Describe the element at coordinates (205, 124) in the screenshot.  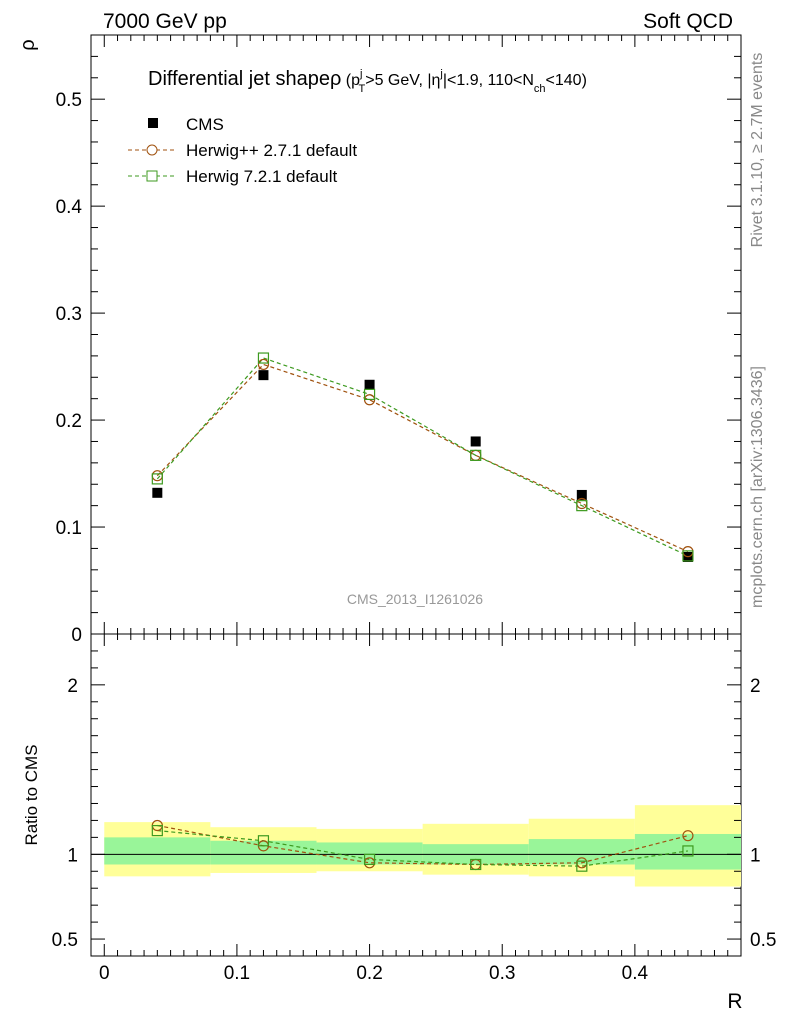
I see `legend-cms-label: CMS` at that location.